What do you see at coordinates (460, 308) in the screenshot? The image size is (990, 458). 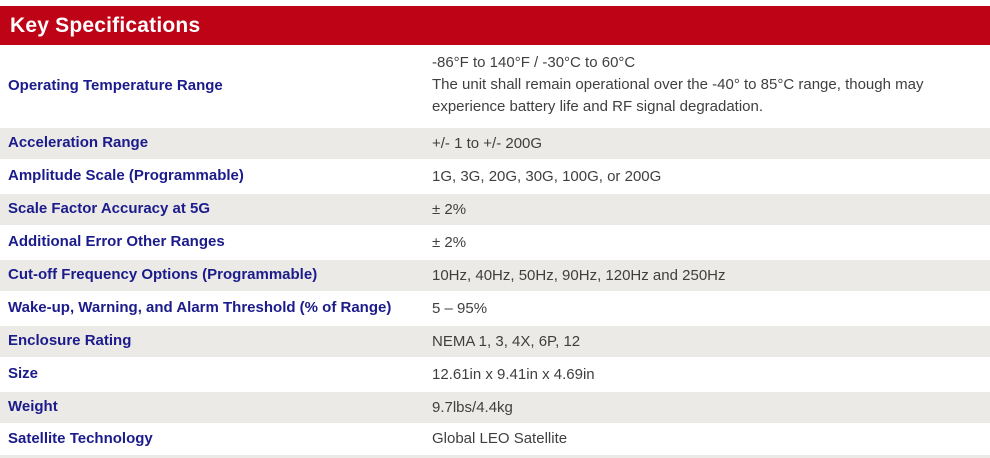 I see `spec-value: 5 – 95%` at bounding box center [460, 308].